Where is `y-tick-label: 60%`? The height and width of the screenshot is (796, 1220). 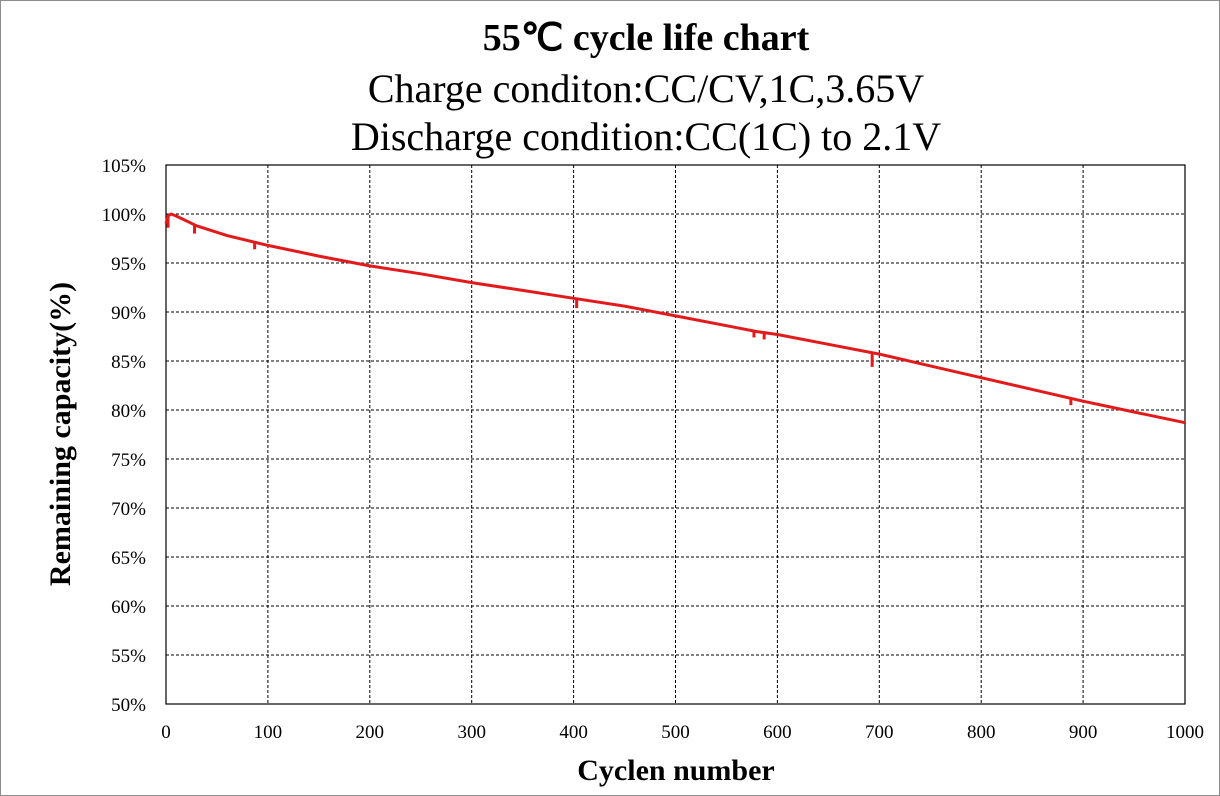
y-tick-label: 60% is located at coordinates (128, 607).